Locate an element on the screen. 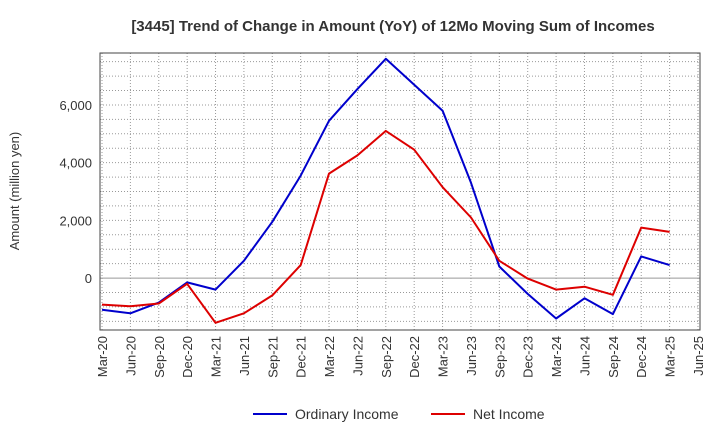 The width and height of the screenshot is (720, 440). x-tick-label: Mar-23 is located at coordinates (443, 356).